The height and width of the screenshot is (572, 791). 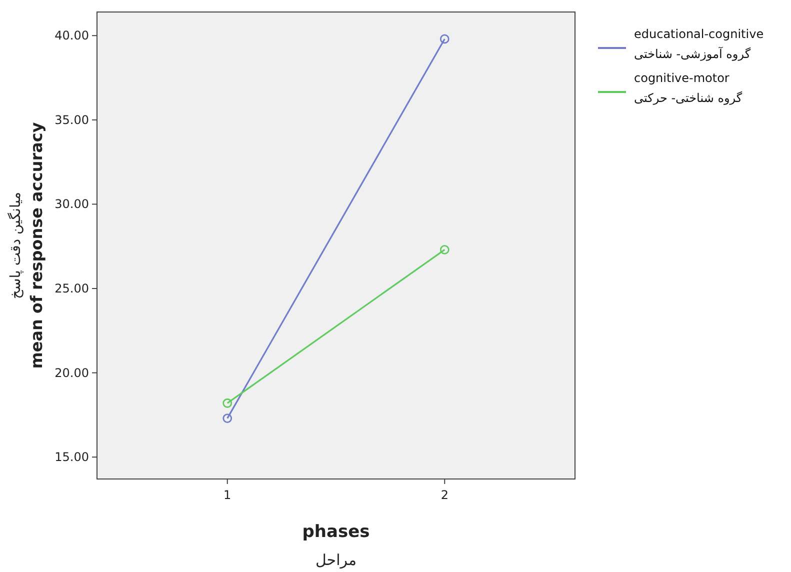 What do you see at coordinates (71, 119) in the screenshot?
I see `y-tick-label: 35.00` at bounding box center [71, 119].